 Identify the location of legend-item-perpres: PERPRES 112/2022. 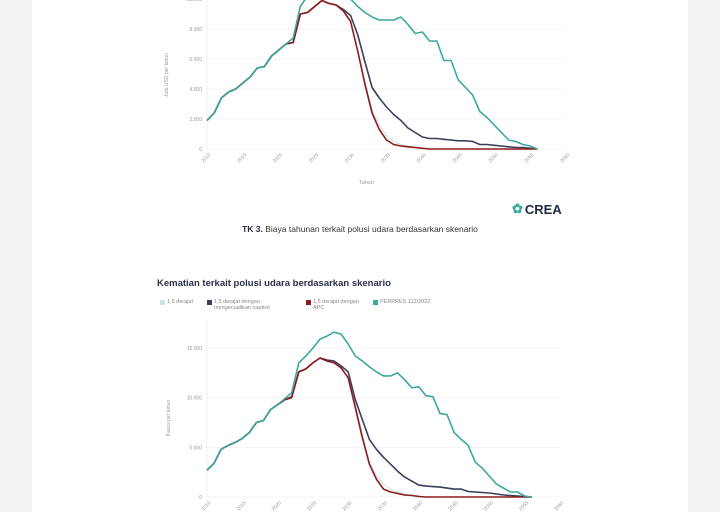
(401, 302).